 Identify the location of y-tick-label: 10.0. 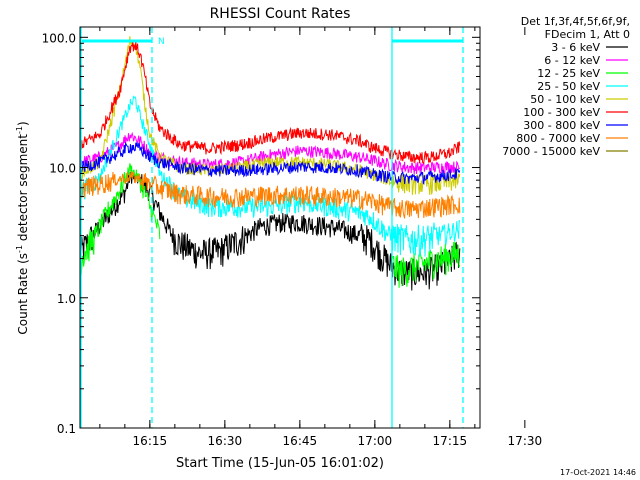
(62, 169).